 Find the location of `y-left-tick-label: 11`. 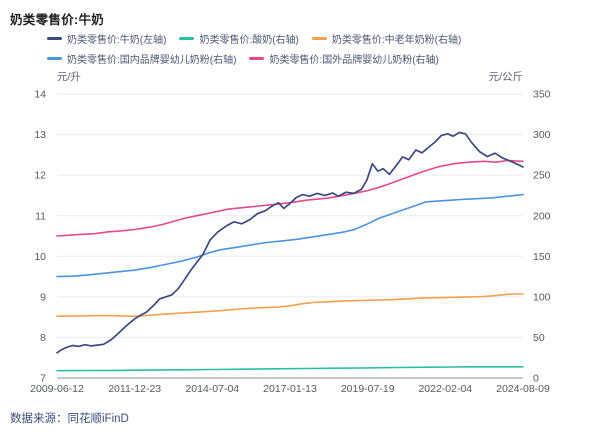

y-left-tick-label: 11 is located at coordinates (40, 216).